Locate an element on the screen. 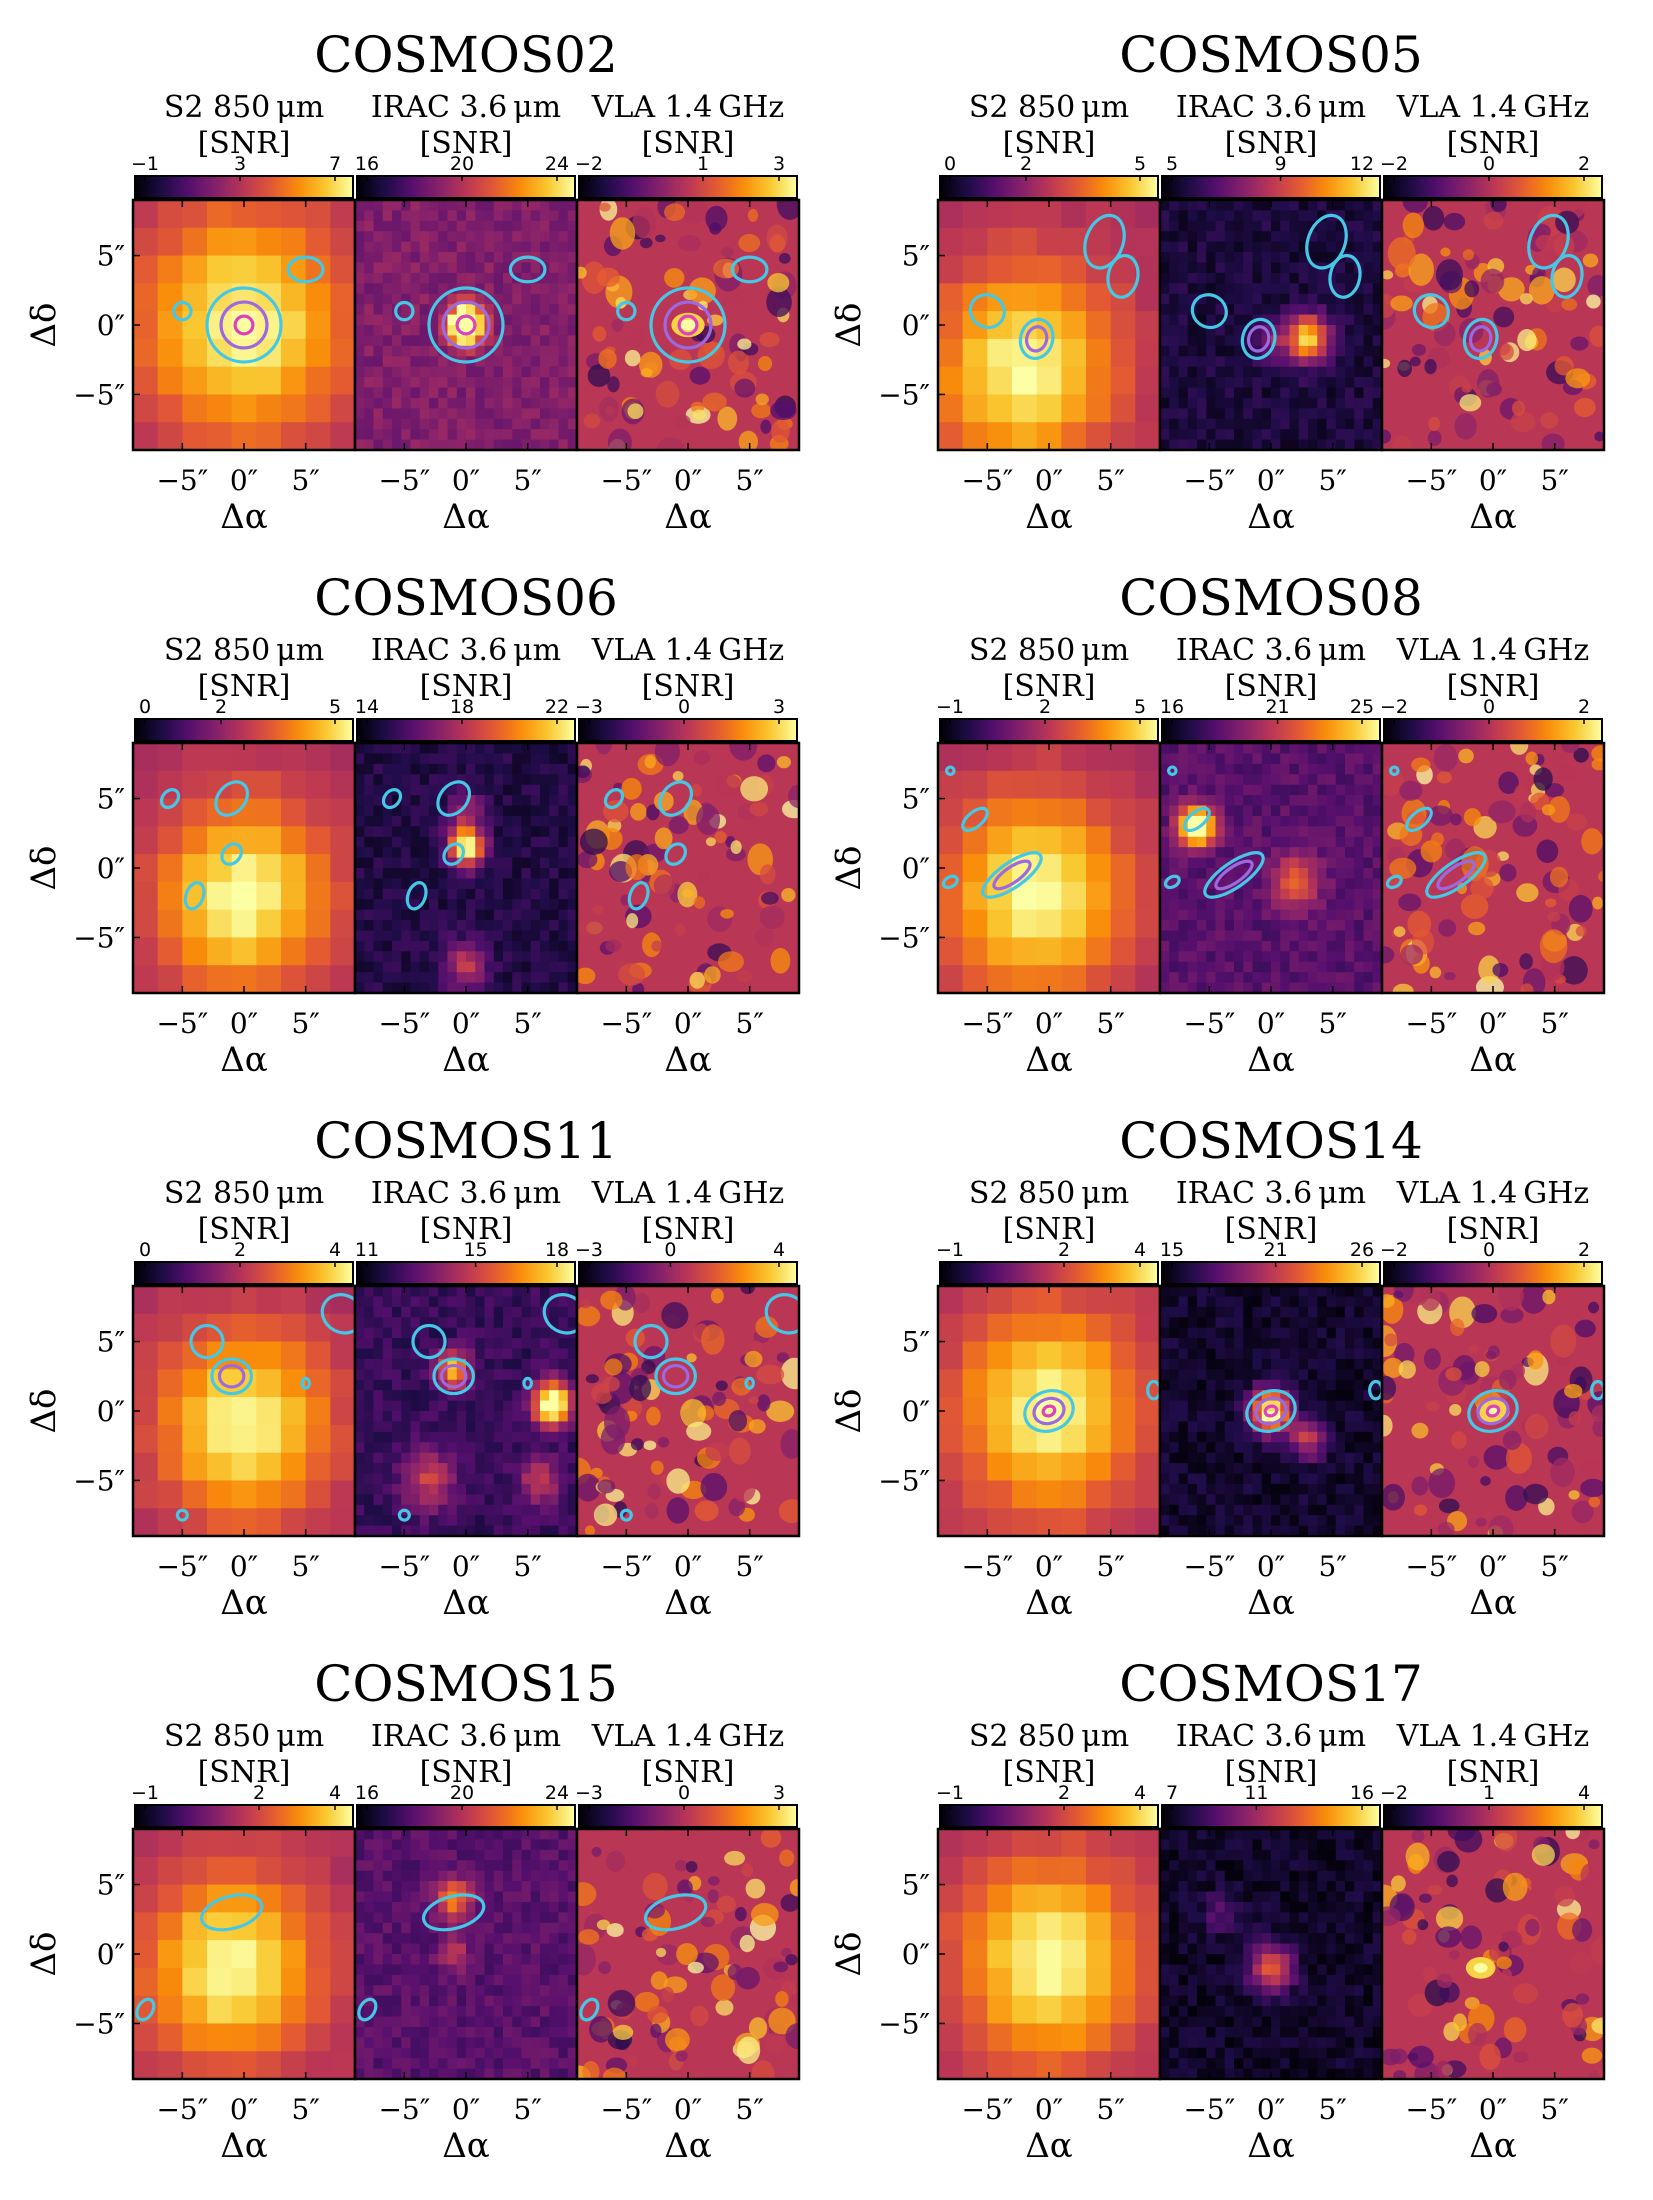  colorbar-tick-label: 15 is located at coordinates (475, 1250).